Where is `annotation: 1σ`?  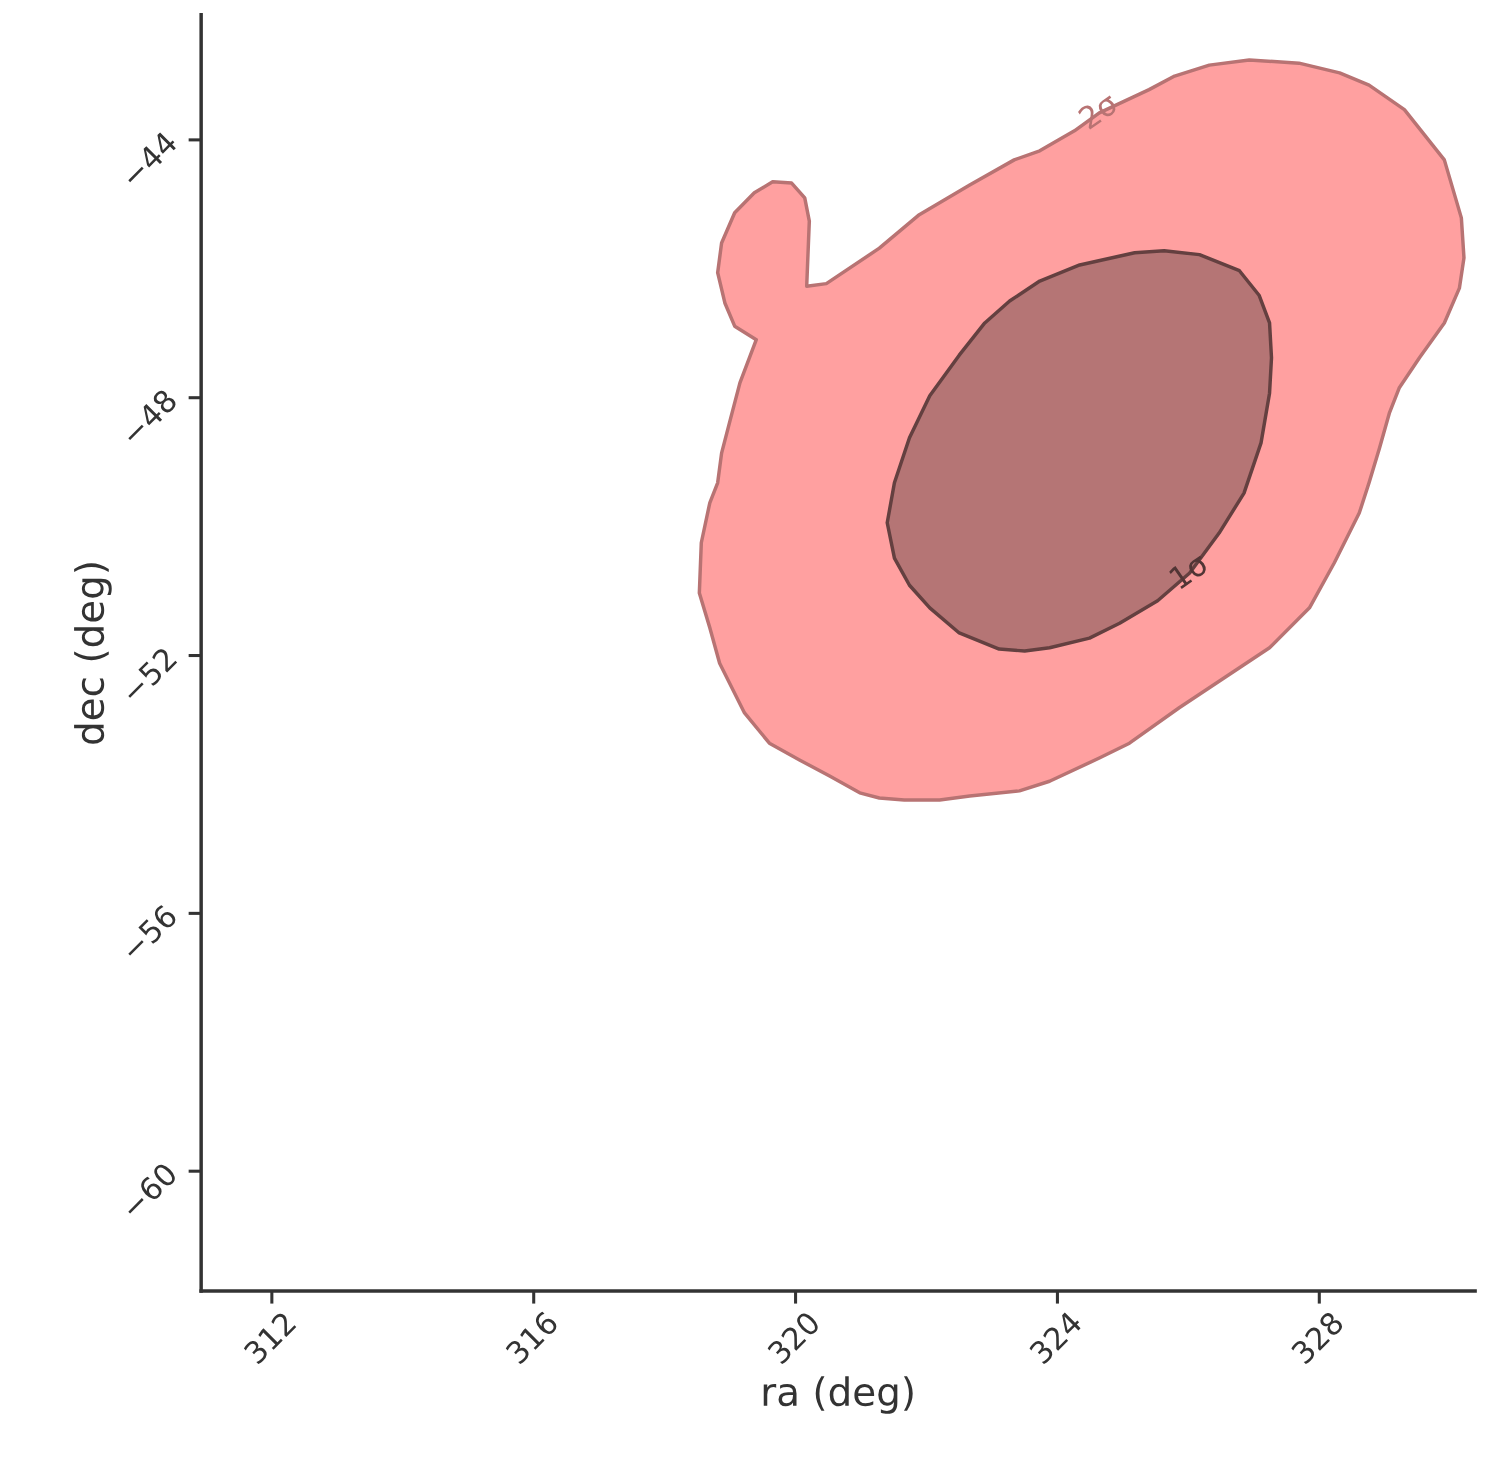
annotation: 1σ is located at coordinates (1189, 570).